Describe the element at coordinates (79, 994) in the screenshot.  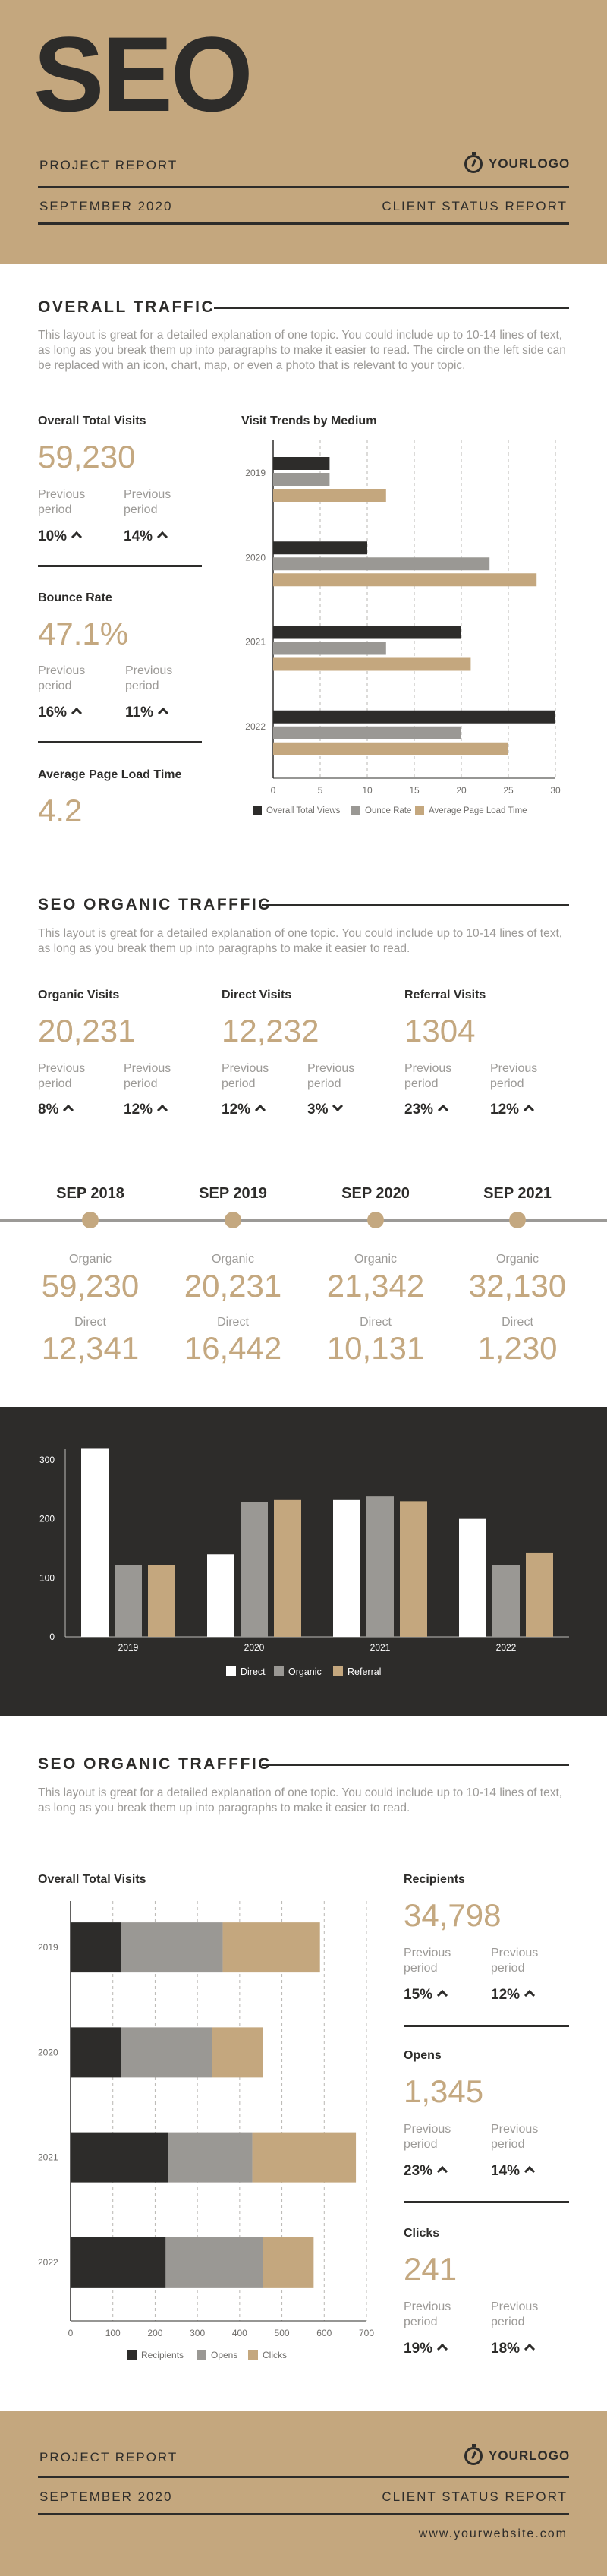
I see `card-label: Organic Visits` at that location.